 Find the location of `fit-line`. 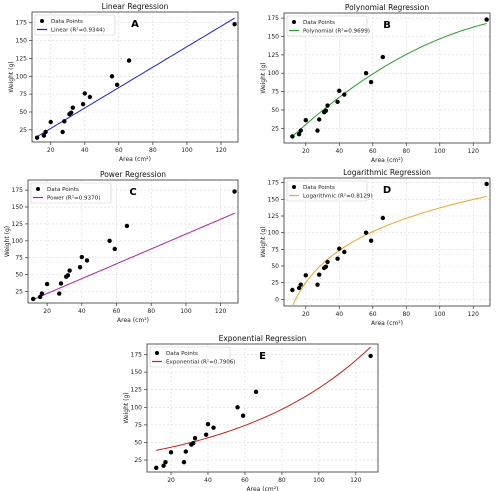

fit-line is located at coordinates (389, 80).